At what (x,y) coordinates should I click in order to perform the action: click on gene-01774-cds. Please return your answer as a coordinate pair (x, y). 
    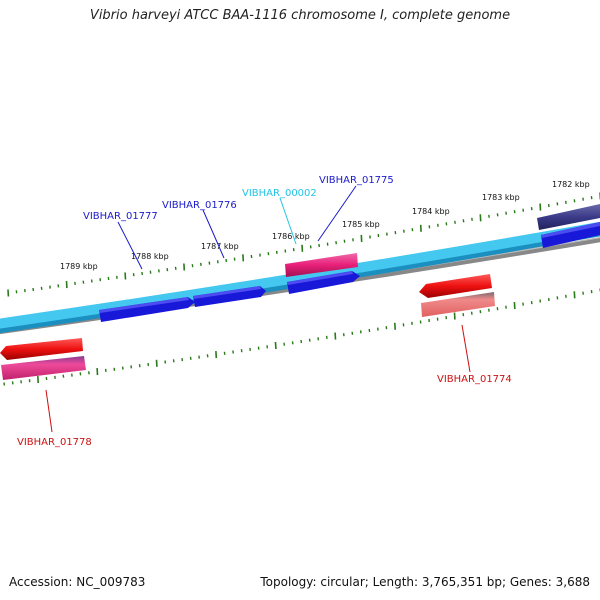
    Looking at the image, I should click on (455, 286).